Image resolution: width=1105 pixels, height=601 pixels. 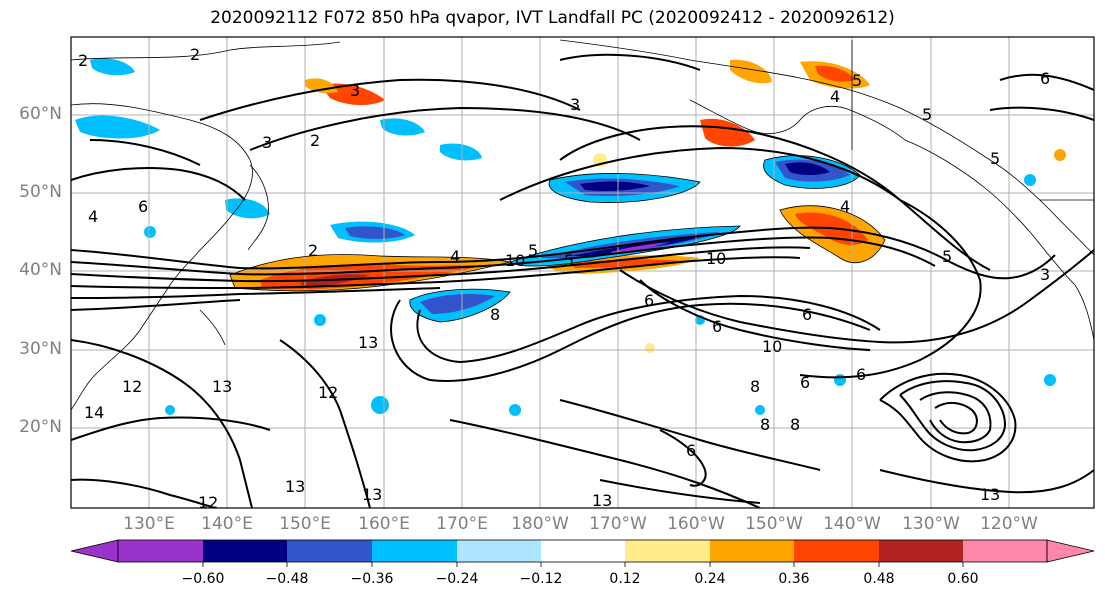 I want to click on lon-label-140e: 140°E, so click(x=227, y=524).